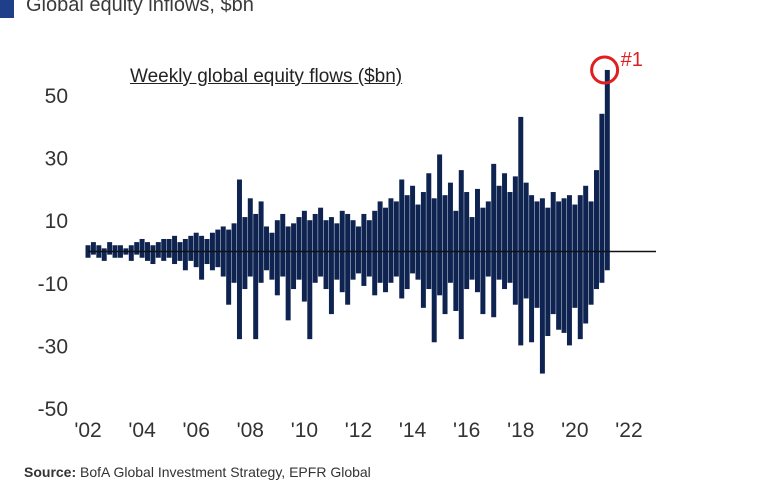 The width and height of the screenshot is (760, 490). What do you see at coordinates (266, 76) in the screenshot?
I see `chart-title: Weekly global equity flows ($bn)` at bounding box center [266, 76].